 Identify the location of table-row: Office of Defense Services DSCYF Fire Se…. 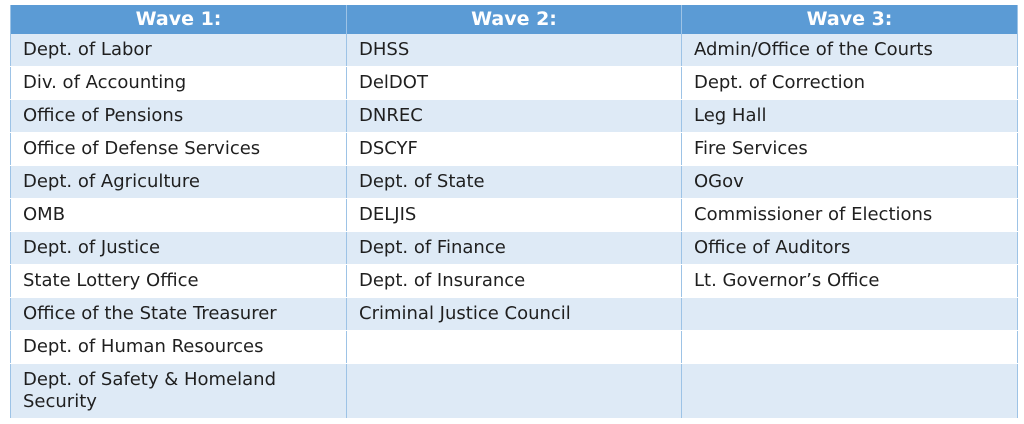
(514, 149).